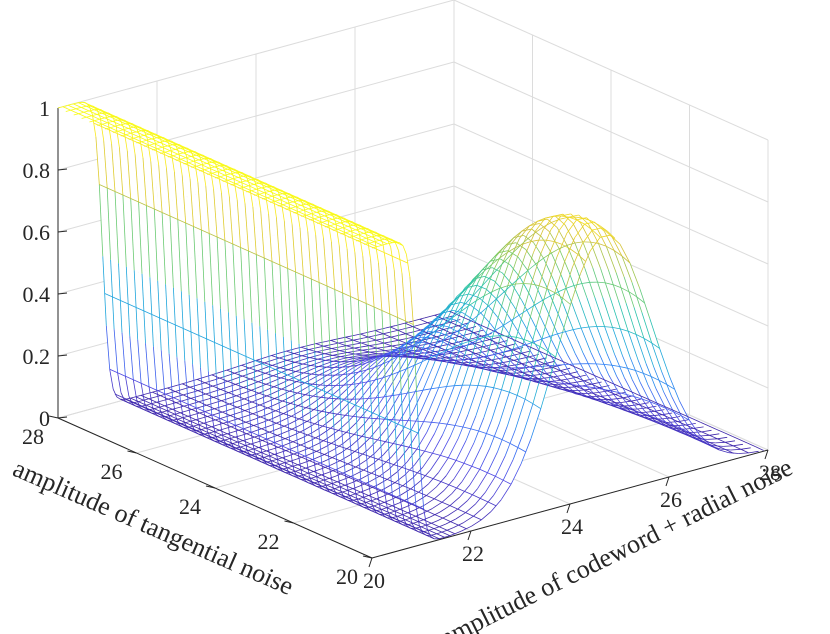 This screenshot has height=634, width=830. I want to click on x-tick-label: 24, so click(572, 526).